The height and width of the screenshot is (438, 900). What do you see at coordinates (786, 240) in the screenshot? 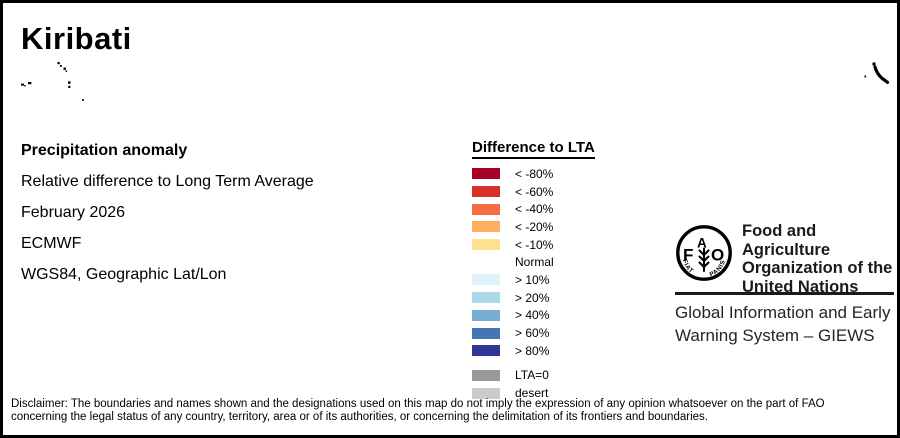
I see `fao-org-line: Food and Agriculture` at bounding box center [786, 240].